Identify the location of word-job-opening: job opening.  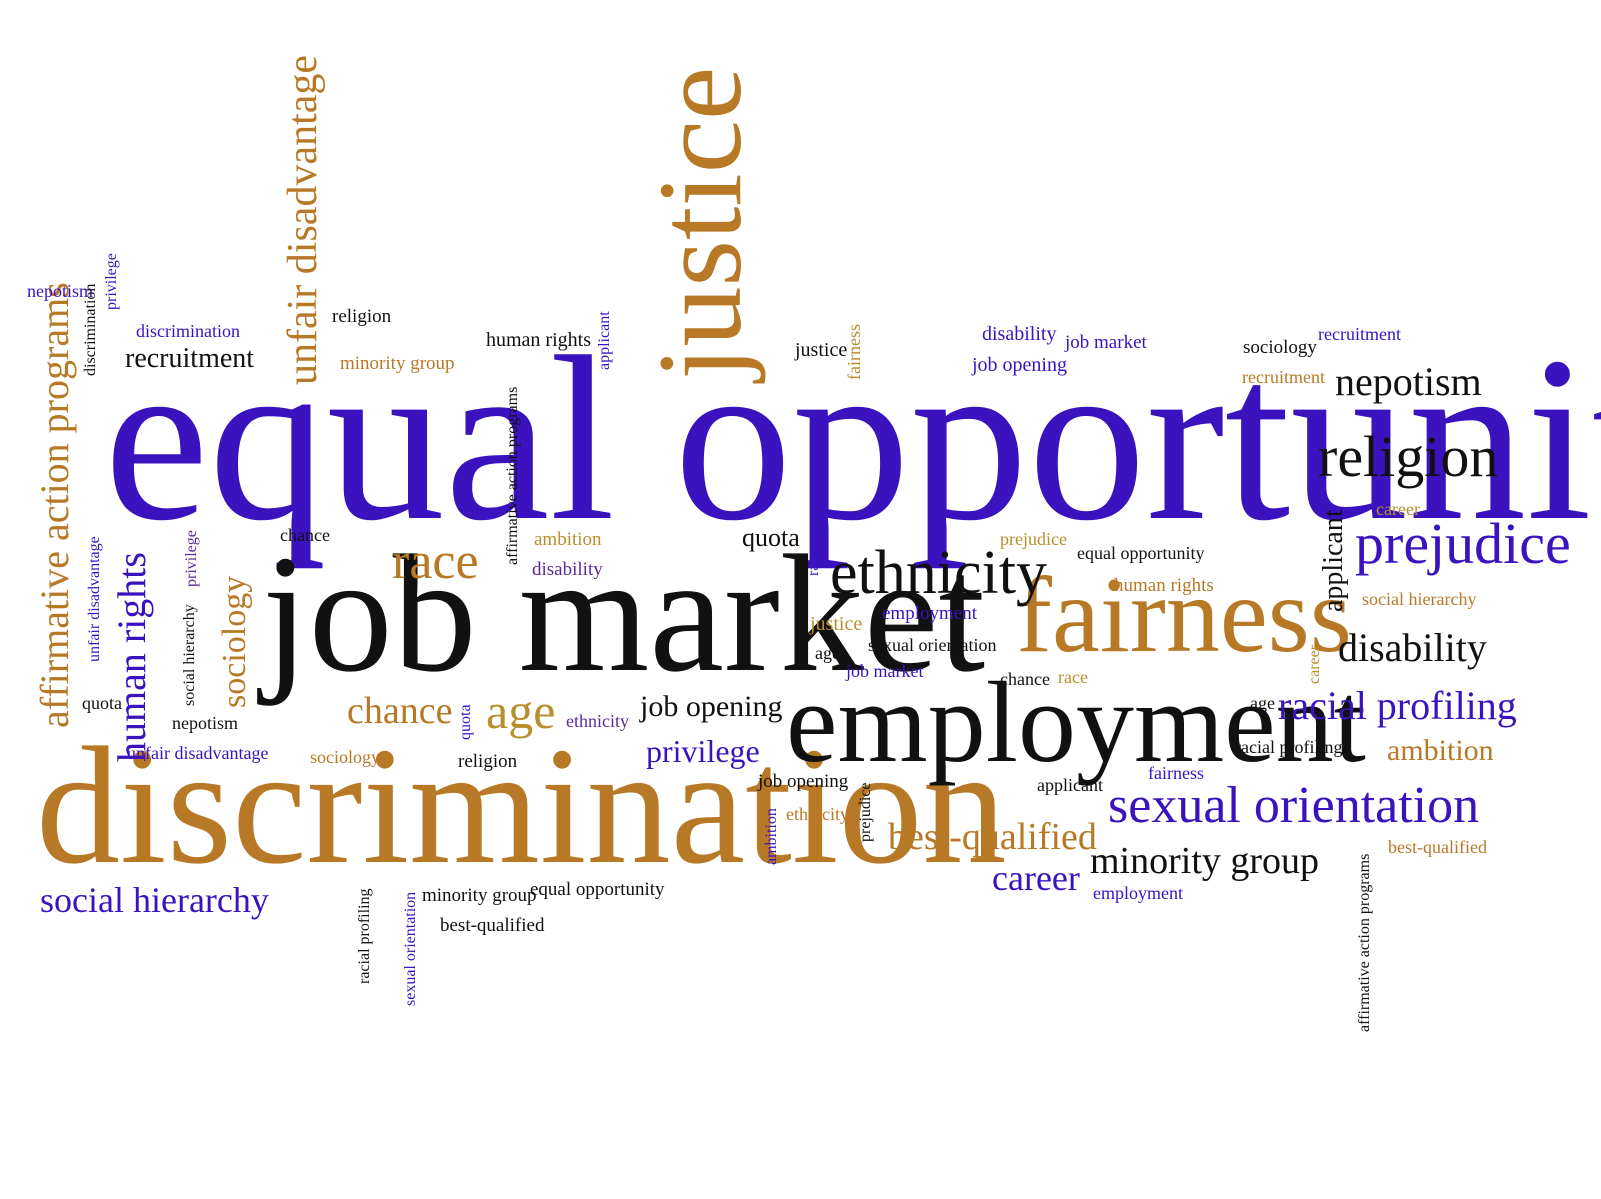
(711, 706).